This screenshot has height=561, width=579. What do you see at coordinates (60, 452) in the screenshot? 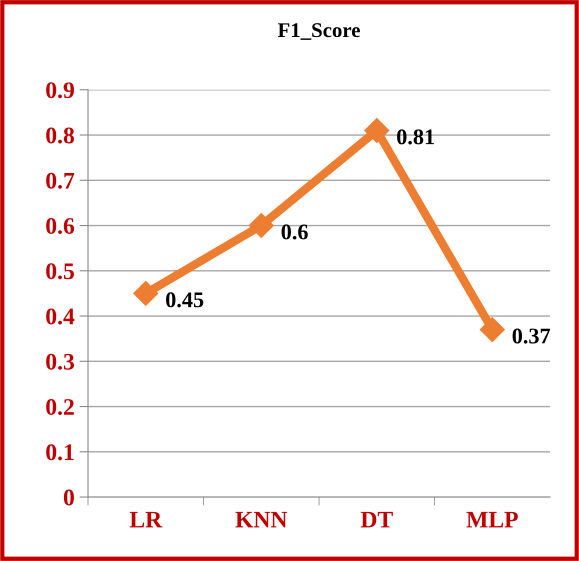
I see `y-tick-label: 0.1` at bounding box center [60, 452].